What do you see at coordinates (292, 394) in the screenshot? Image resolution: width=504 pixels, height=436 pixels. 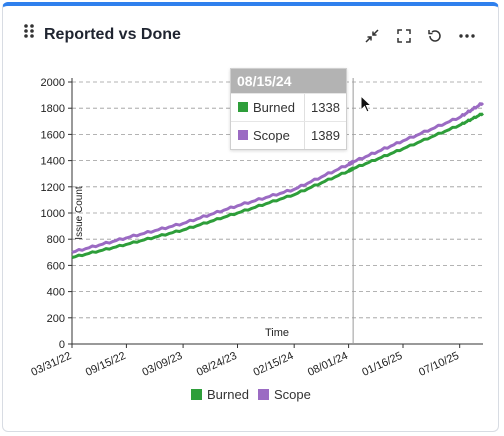 I see `legend-scope-label: Scope` at bounding box center [292, 394].